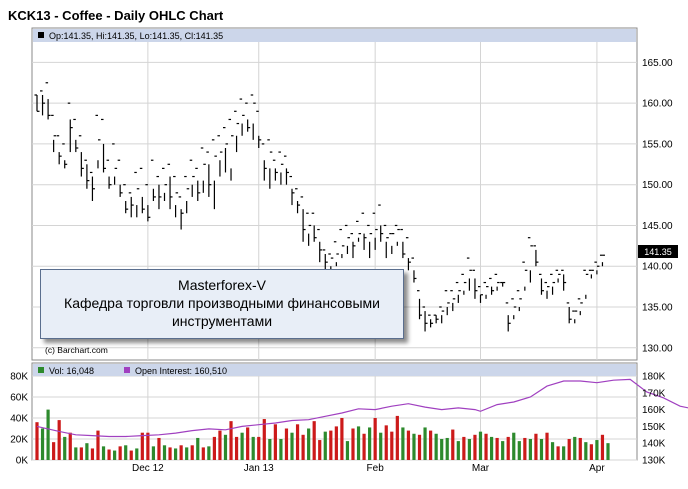  Describe the element at coordinates (654, 410) in the screenshot. I see `oi-tick-label: 160K` at that location.